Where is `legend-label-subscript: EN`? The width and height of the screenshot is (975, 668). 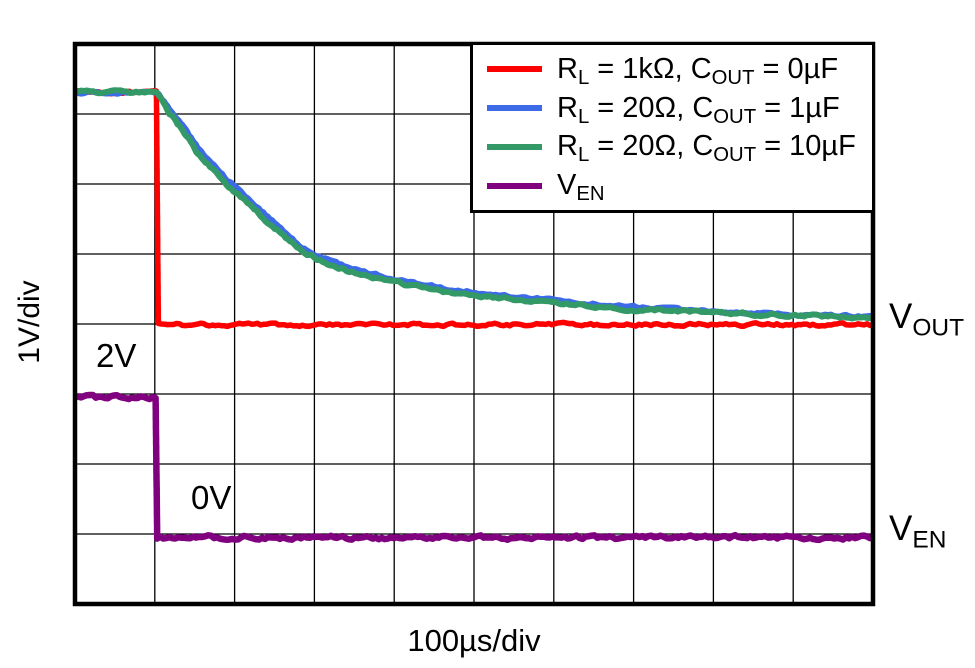 legend-label-subscript: EN is located at coordinates (590, 194).